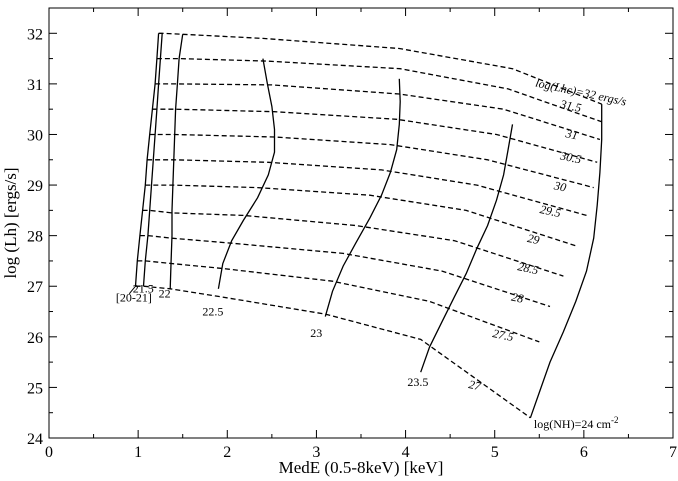 The image size is (678, 481). What do you see at coordinates (560, 186) in the screenshot?
I see `lhc-label: 30` at bounding box center [560, 186].